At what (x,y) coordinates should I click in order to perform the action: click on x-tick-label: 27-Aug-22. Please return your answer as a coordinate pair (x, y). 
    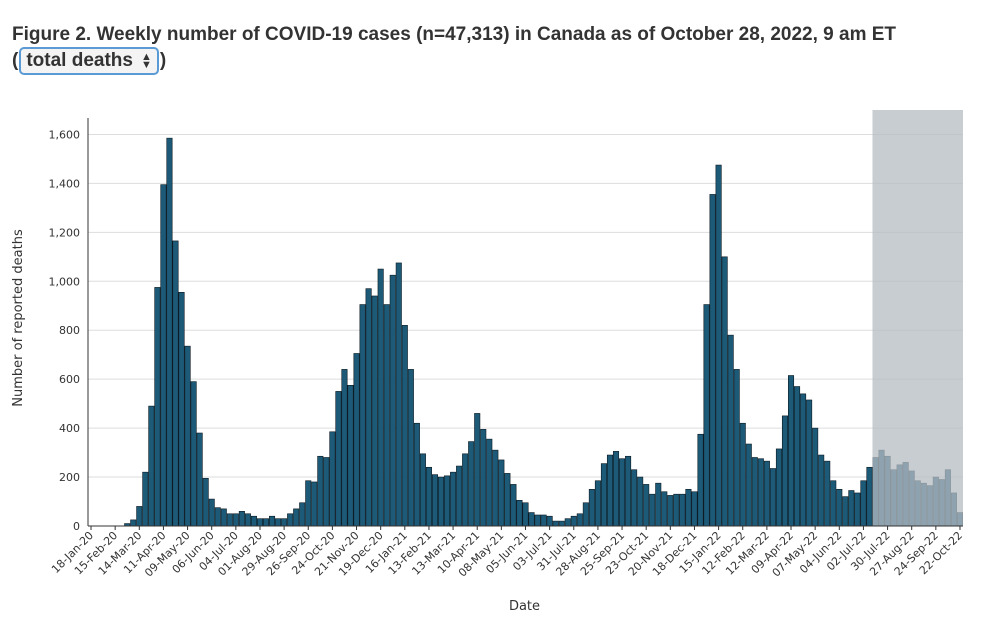
    Looking at the image, I should click on (892, 554).